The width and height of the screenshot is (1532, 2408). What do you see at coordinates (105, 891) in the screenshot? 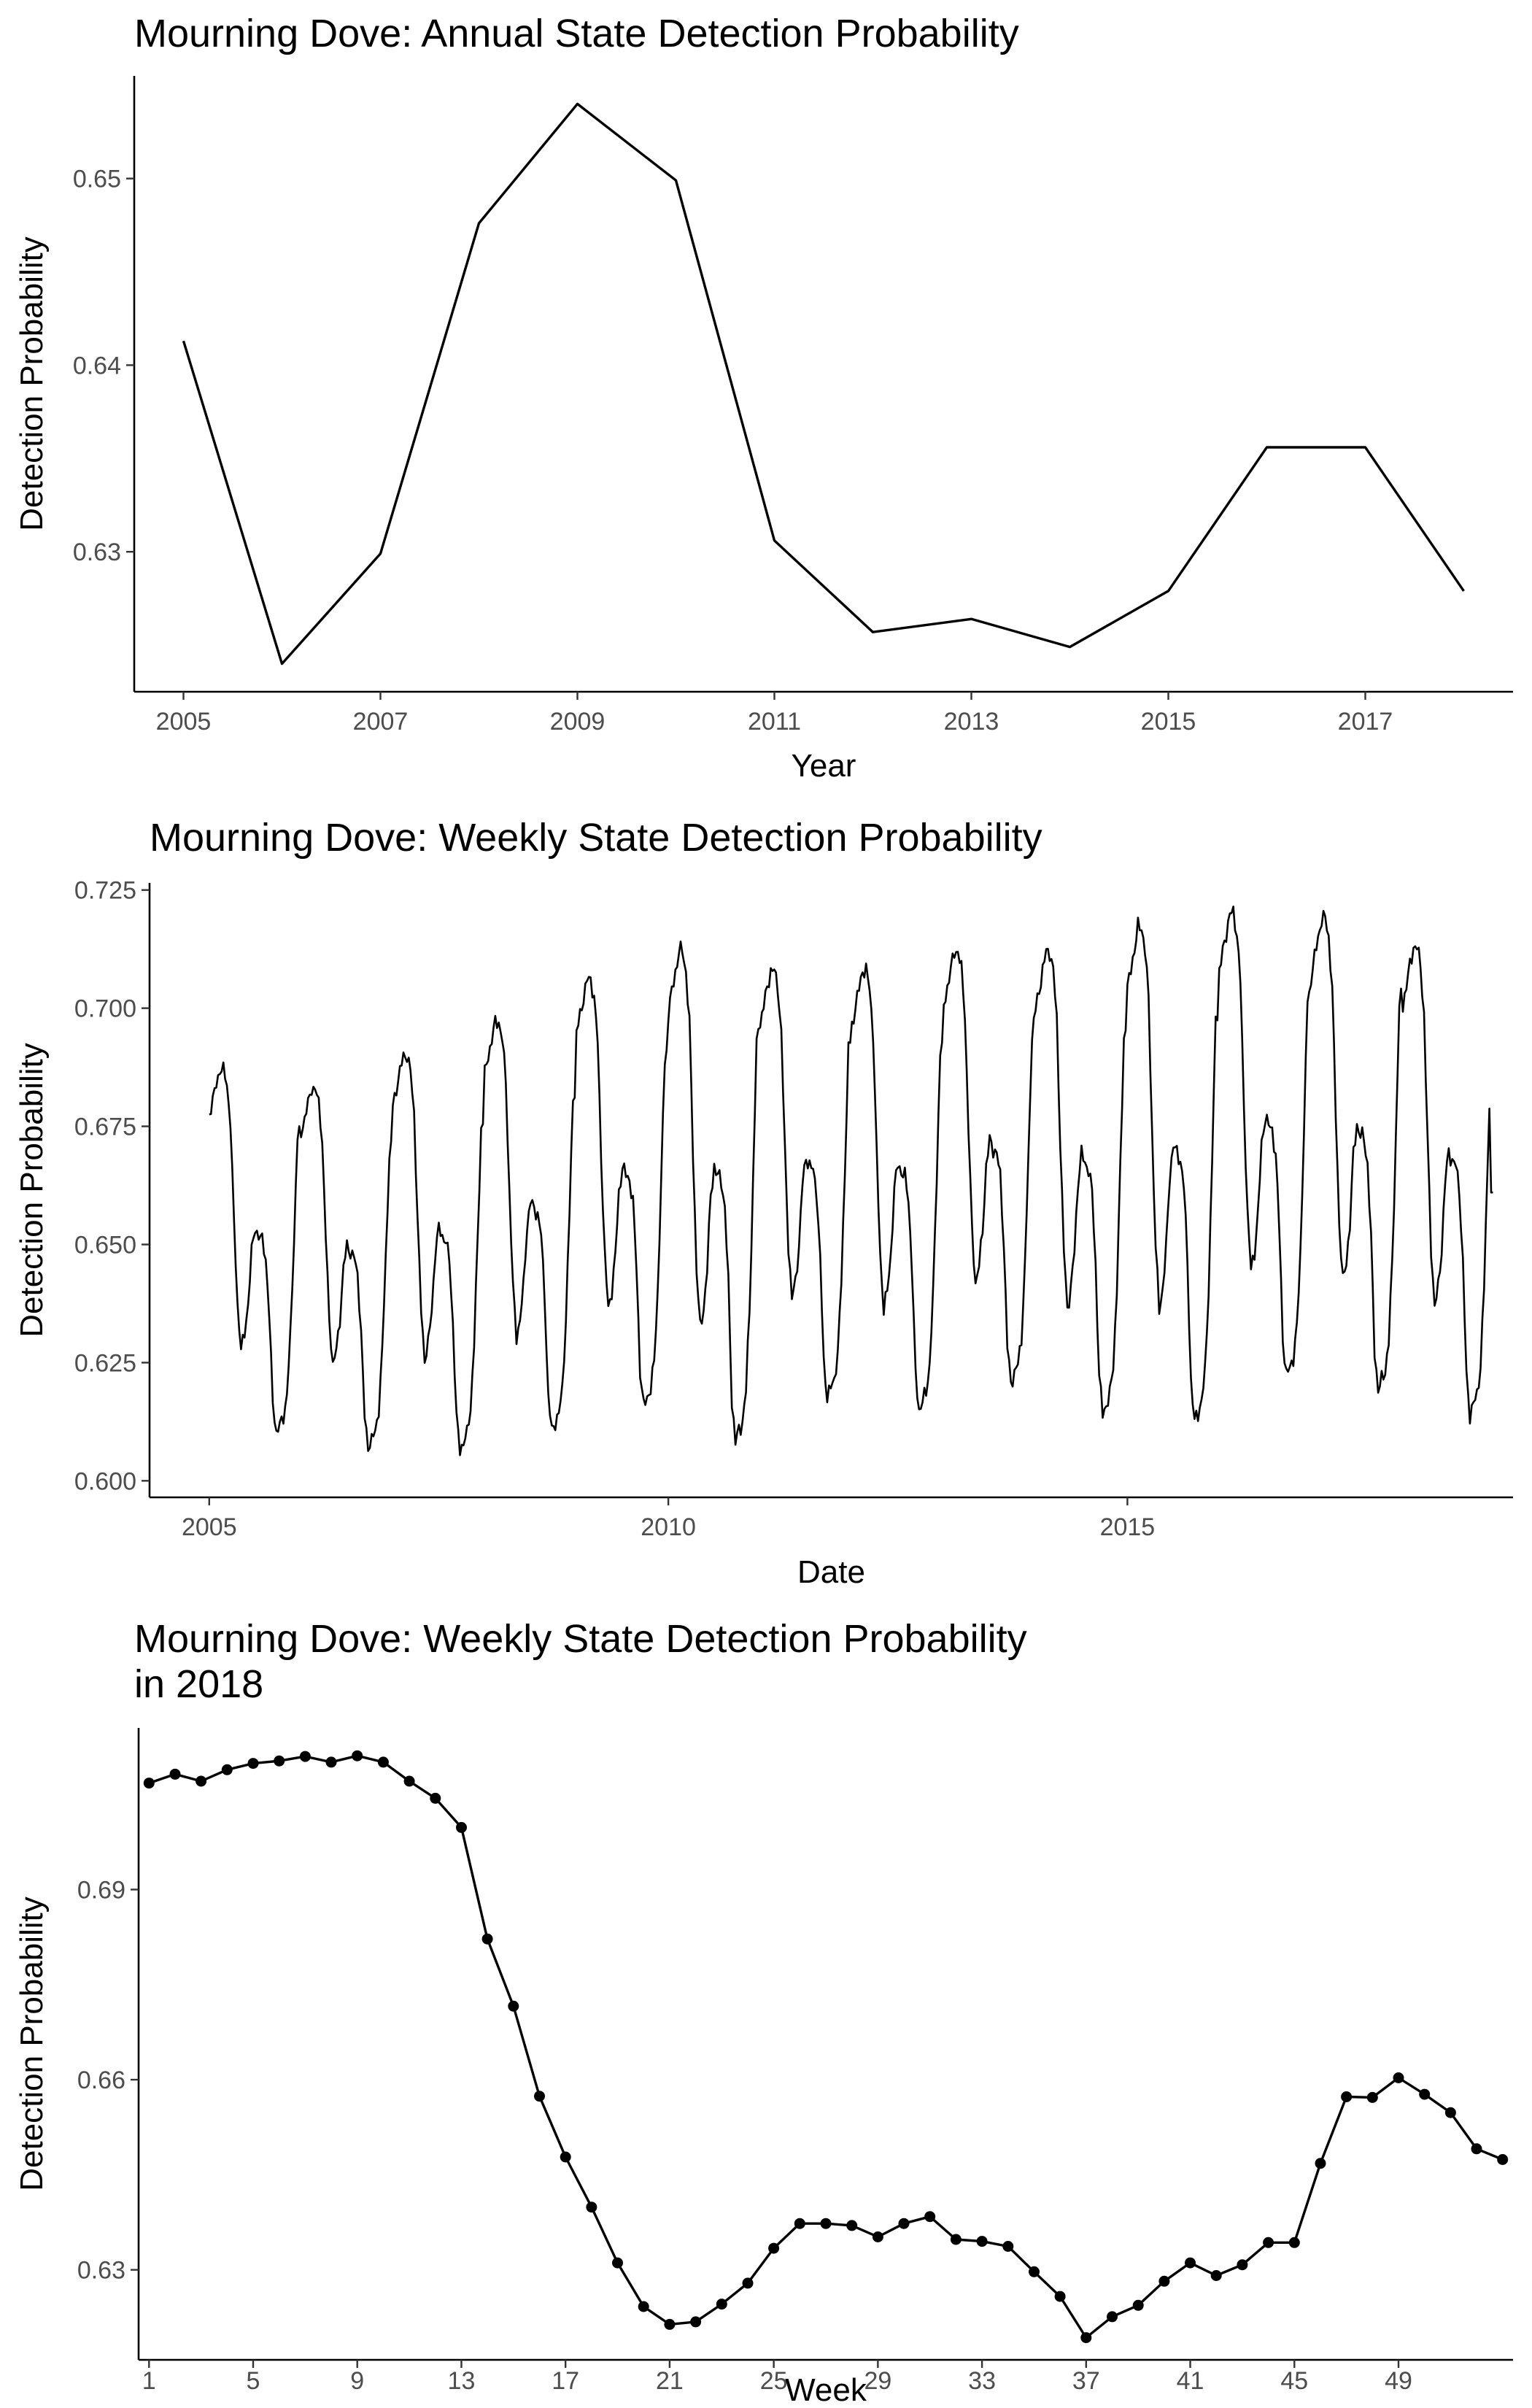
I see `y-tick-label: 0.725` at bounding box center [105, 891].